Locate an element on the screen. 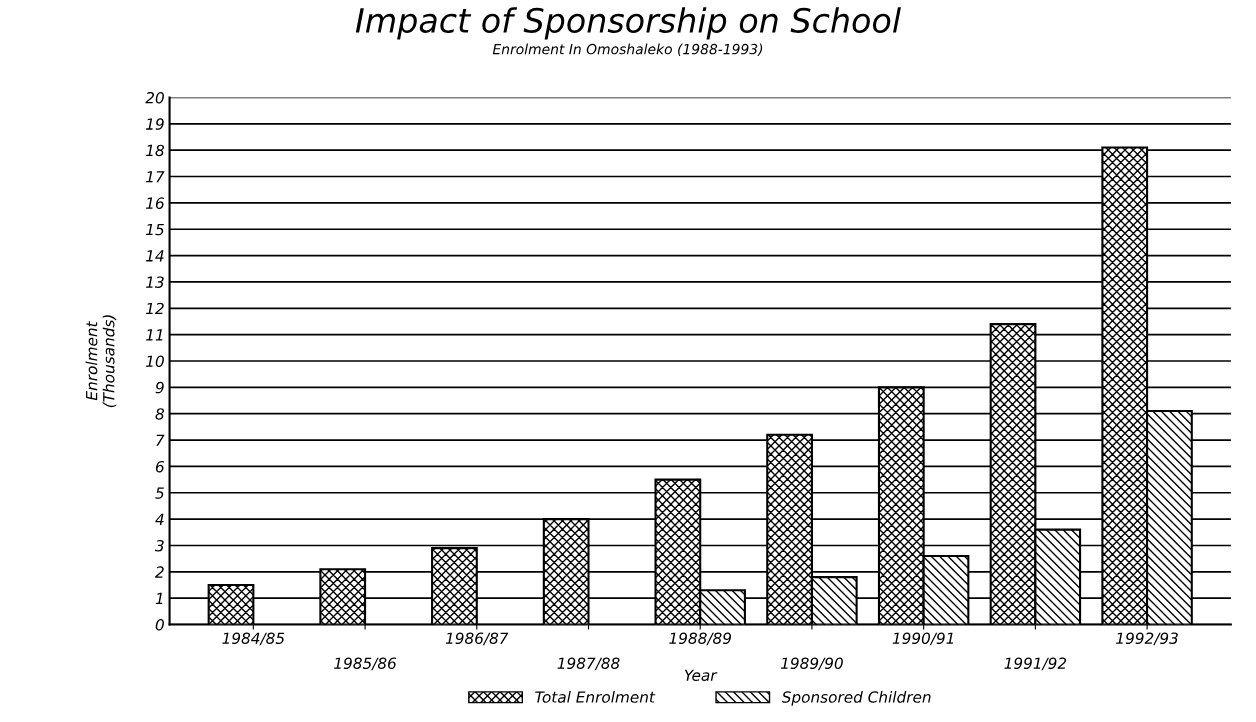  y-tick-label: 9 is located at coordinates (159, 387).